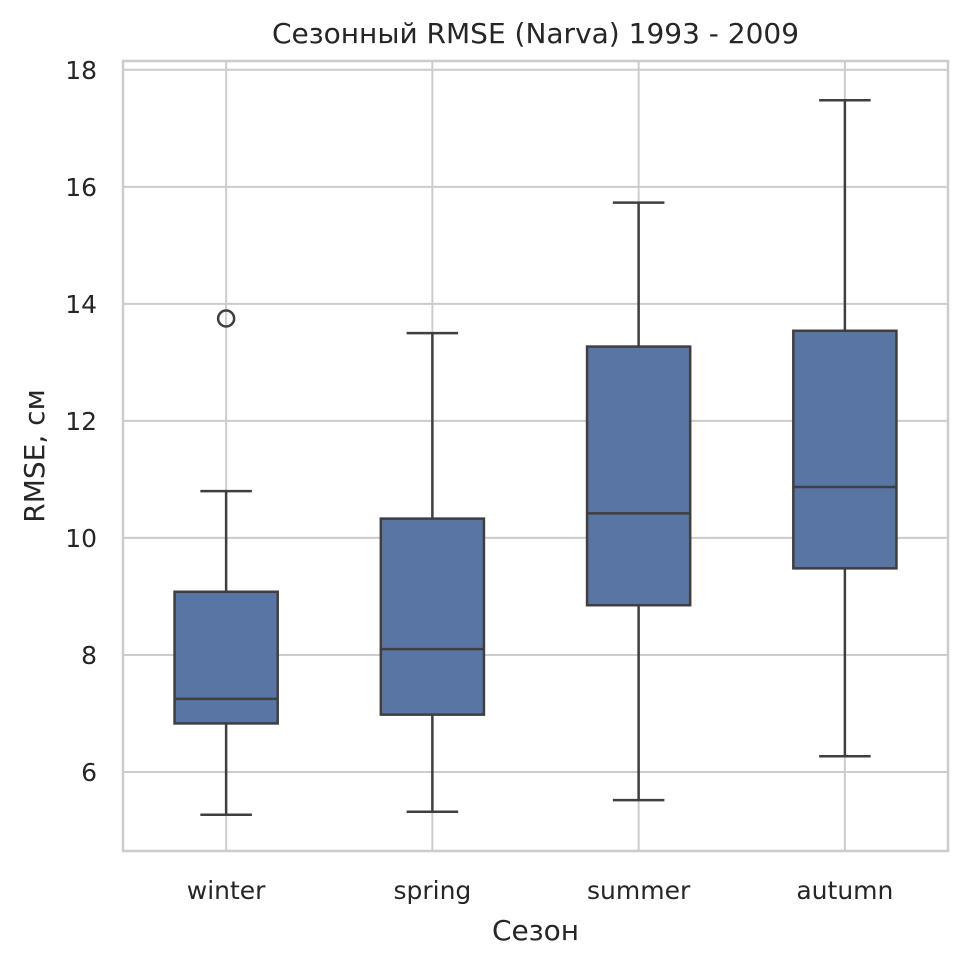  I want to click on box-autumn, so click(845, 428).